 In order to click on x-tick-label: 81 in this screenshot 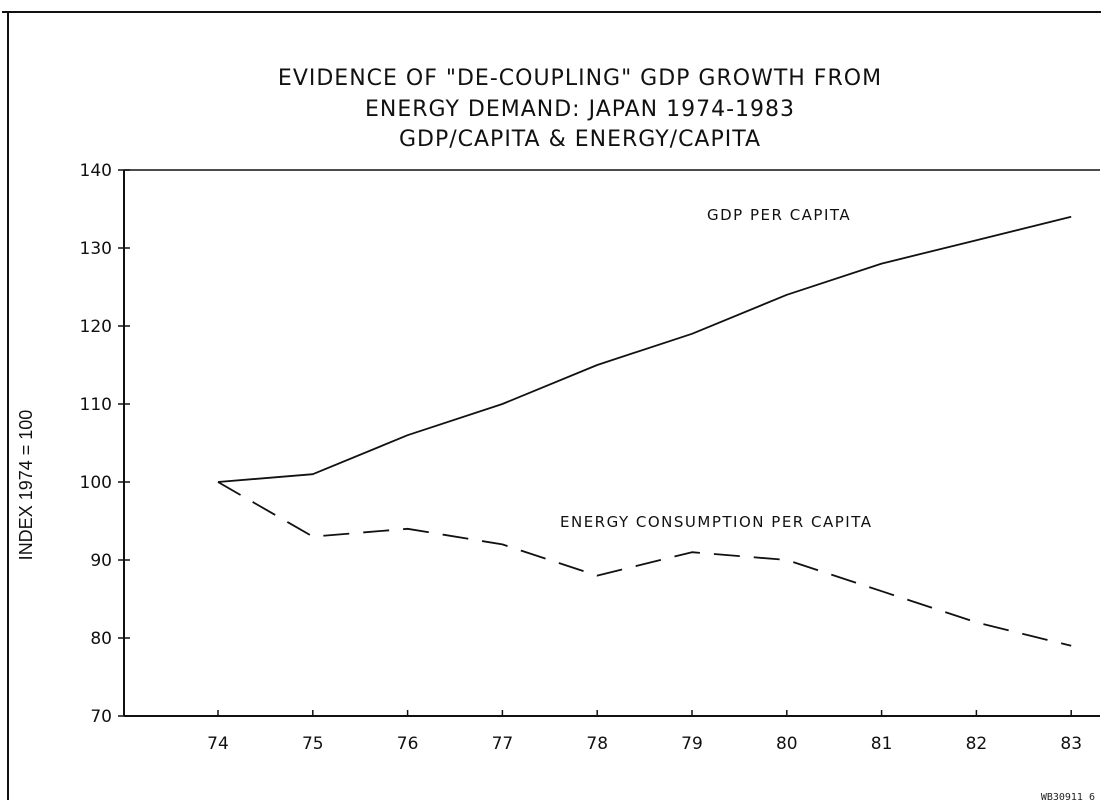, I will do `click(882, 744)`.